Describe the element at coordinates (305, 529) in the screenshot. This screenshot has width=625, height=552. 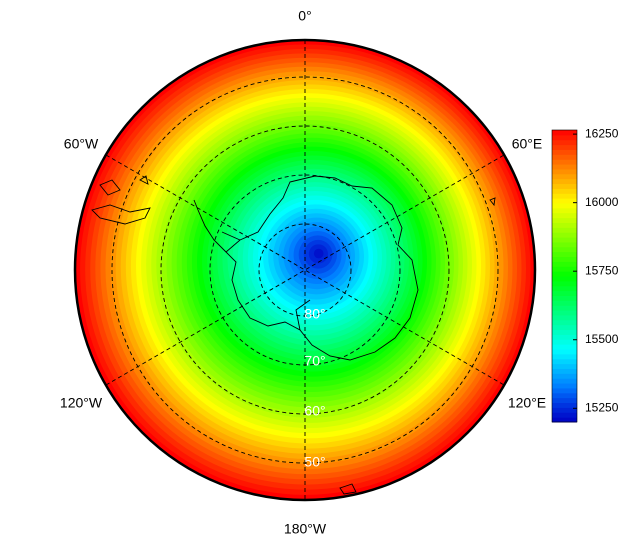
I see `longitude-label: 180°W` at that location.